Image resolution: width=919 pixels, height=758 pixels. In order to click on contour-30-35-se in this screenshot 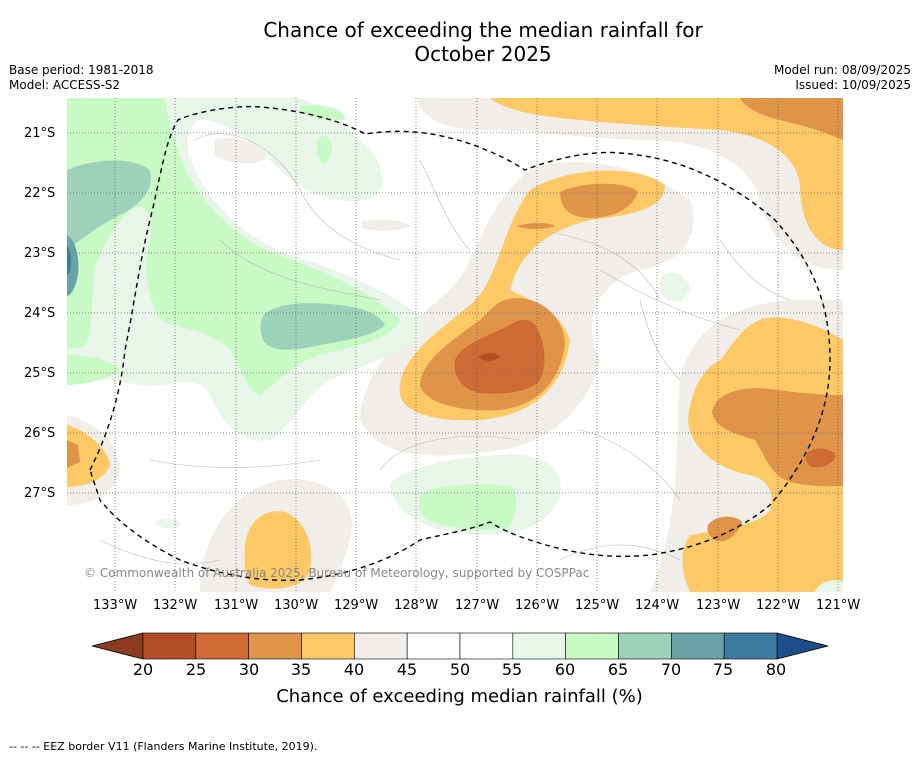, I will do `click(724, 529)`.